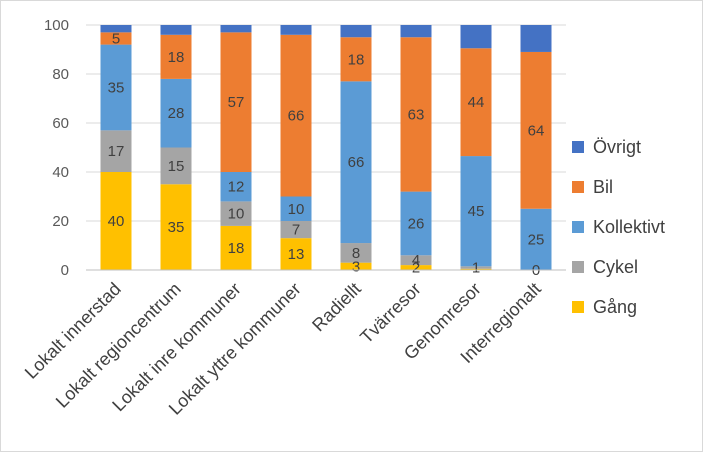 Image resolution: width=703 pixels, height=453 pixels. I want to click on data-label: 28, so click(176, 113).